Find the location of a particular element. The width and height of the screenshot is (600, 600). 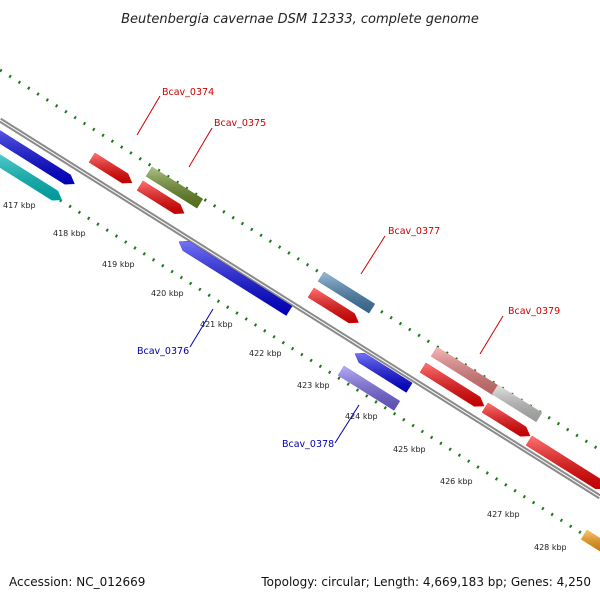

gene-label-bcav-0375: Bcav_0375 is located at coordinates (240, 123).